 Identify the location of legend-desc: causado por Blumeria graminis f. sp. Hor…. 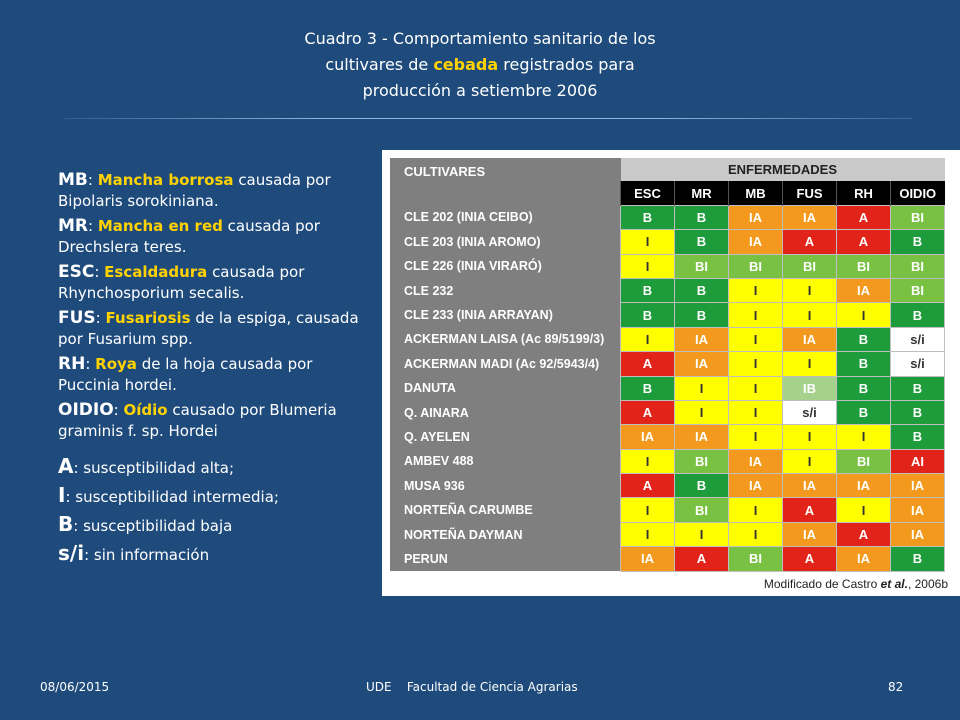
(197, 420).